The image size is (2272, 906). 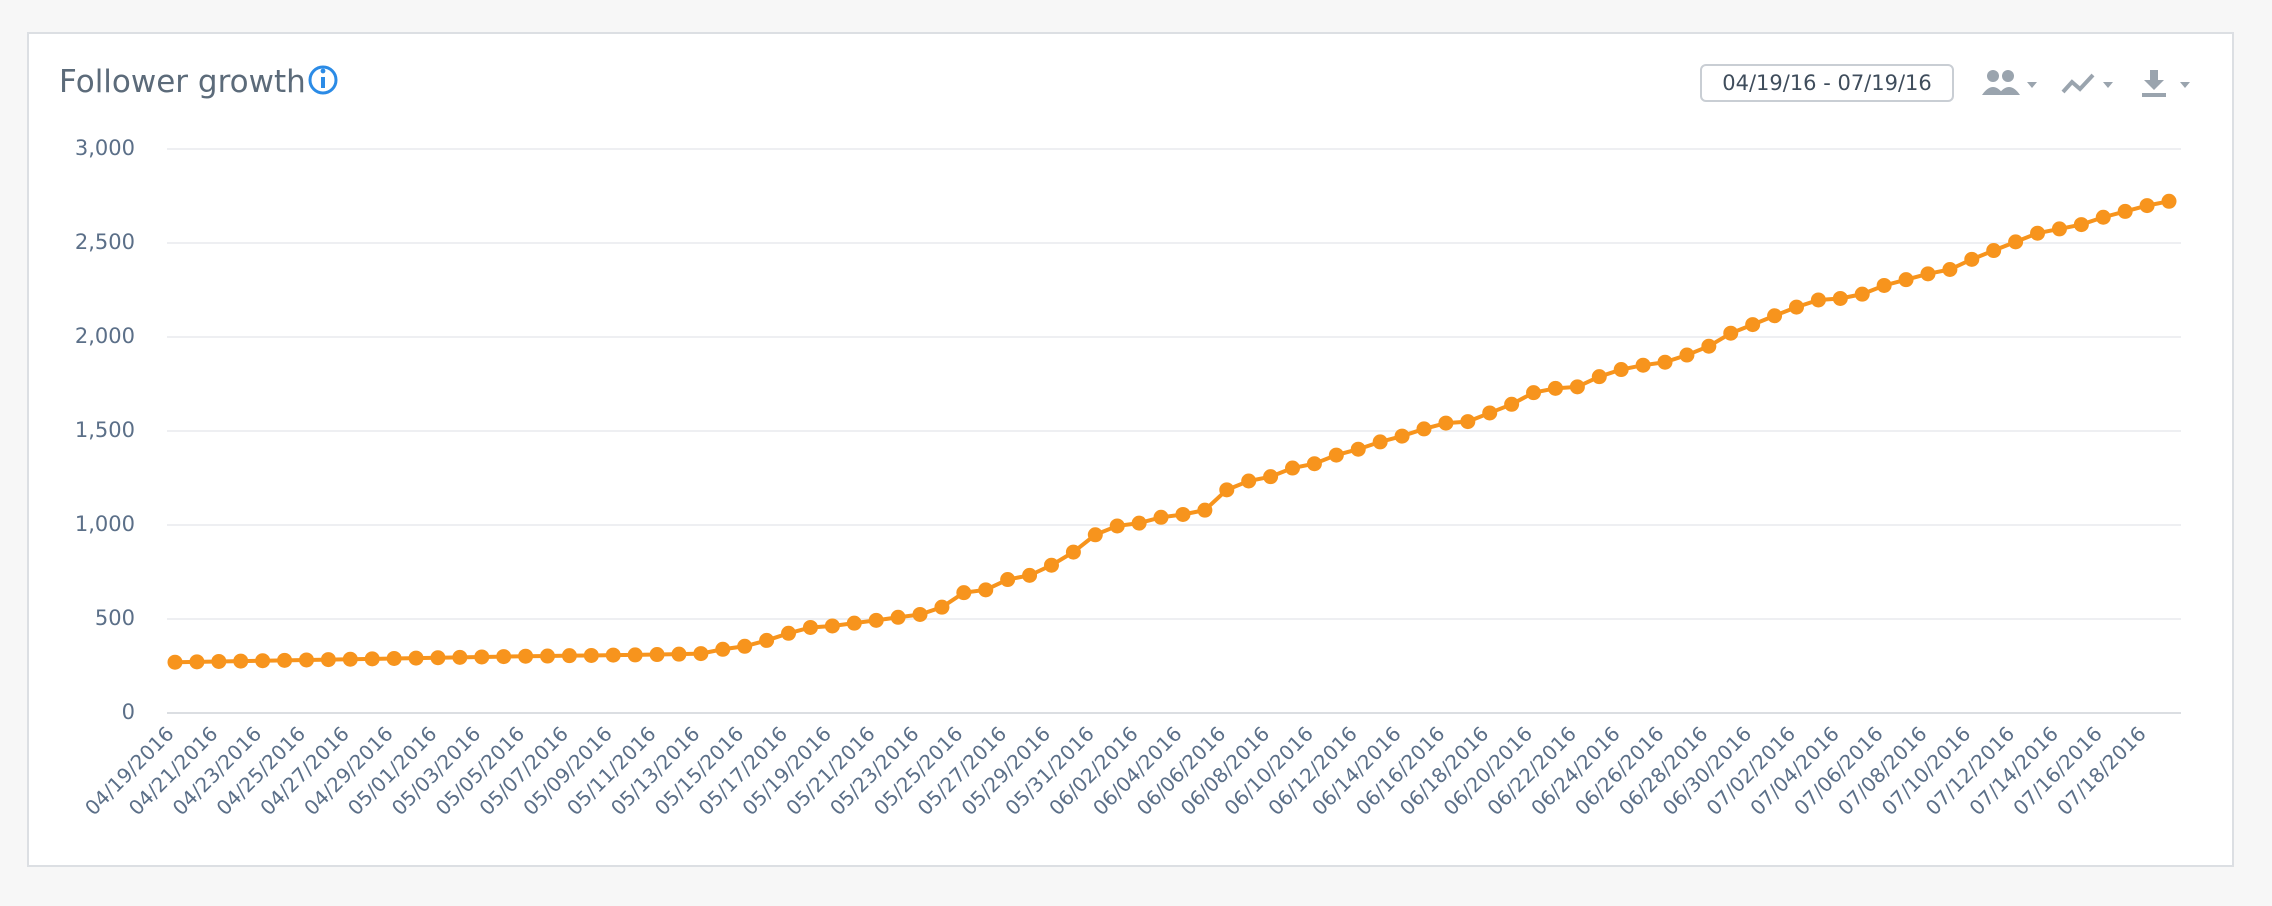 I want to click on date-range: 04/19/16 - 07/19/16, so click(x=1827, y=83).